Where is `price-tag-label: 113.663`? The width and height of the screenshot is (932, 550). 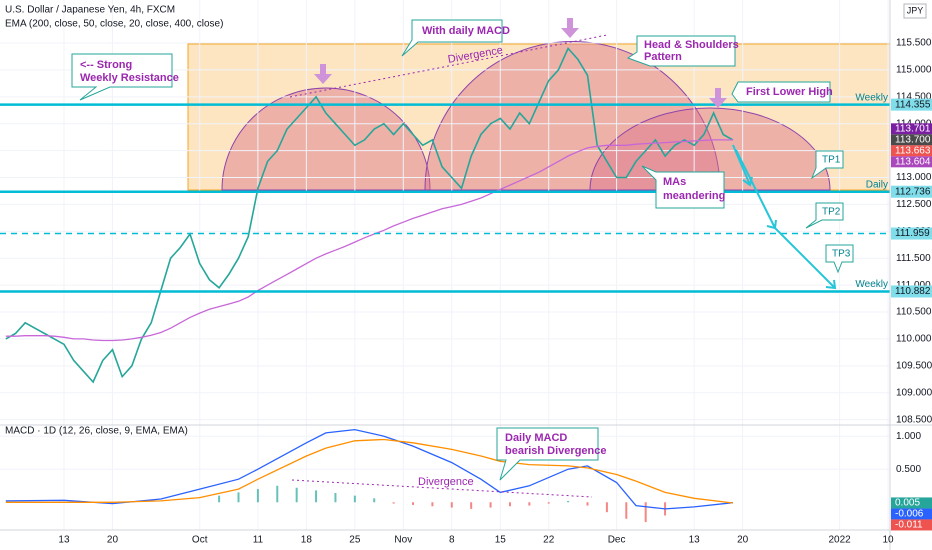
price-tag-label: 113.663 is located at coordinates (913, 150).